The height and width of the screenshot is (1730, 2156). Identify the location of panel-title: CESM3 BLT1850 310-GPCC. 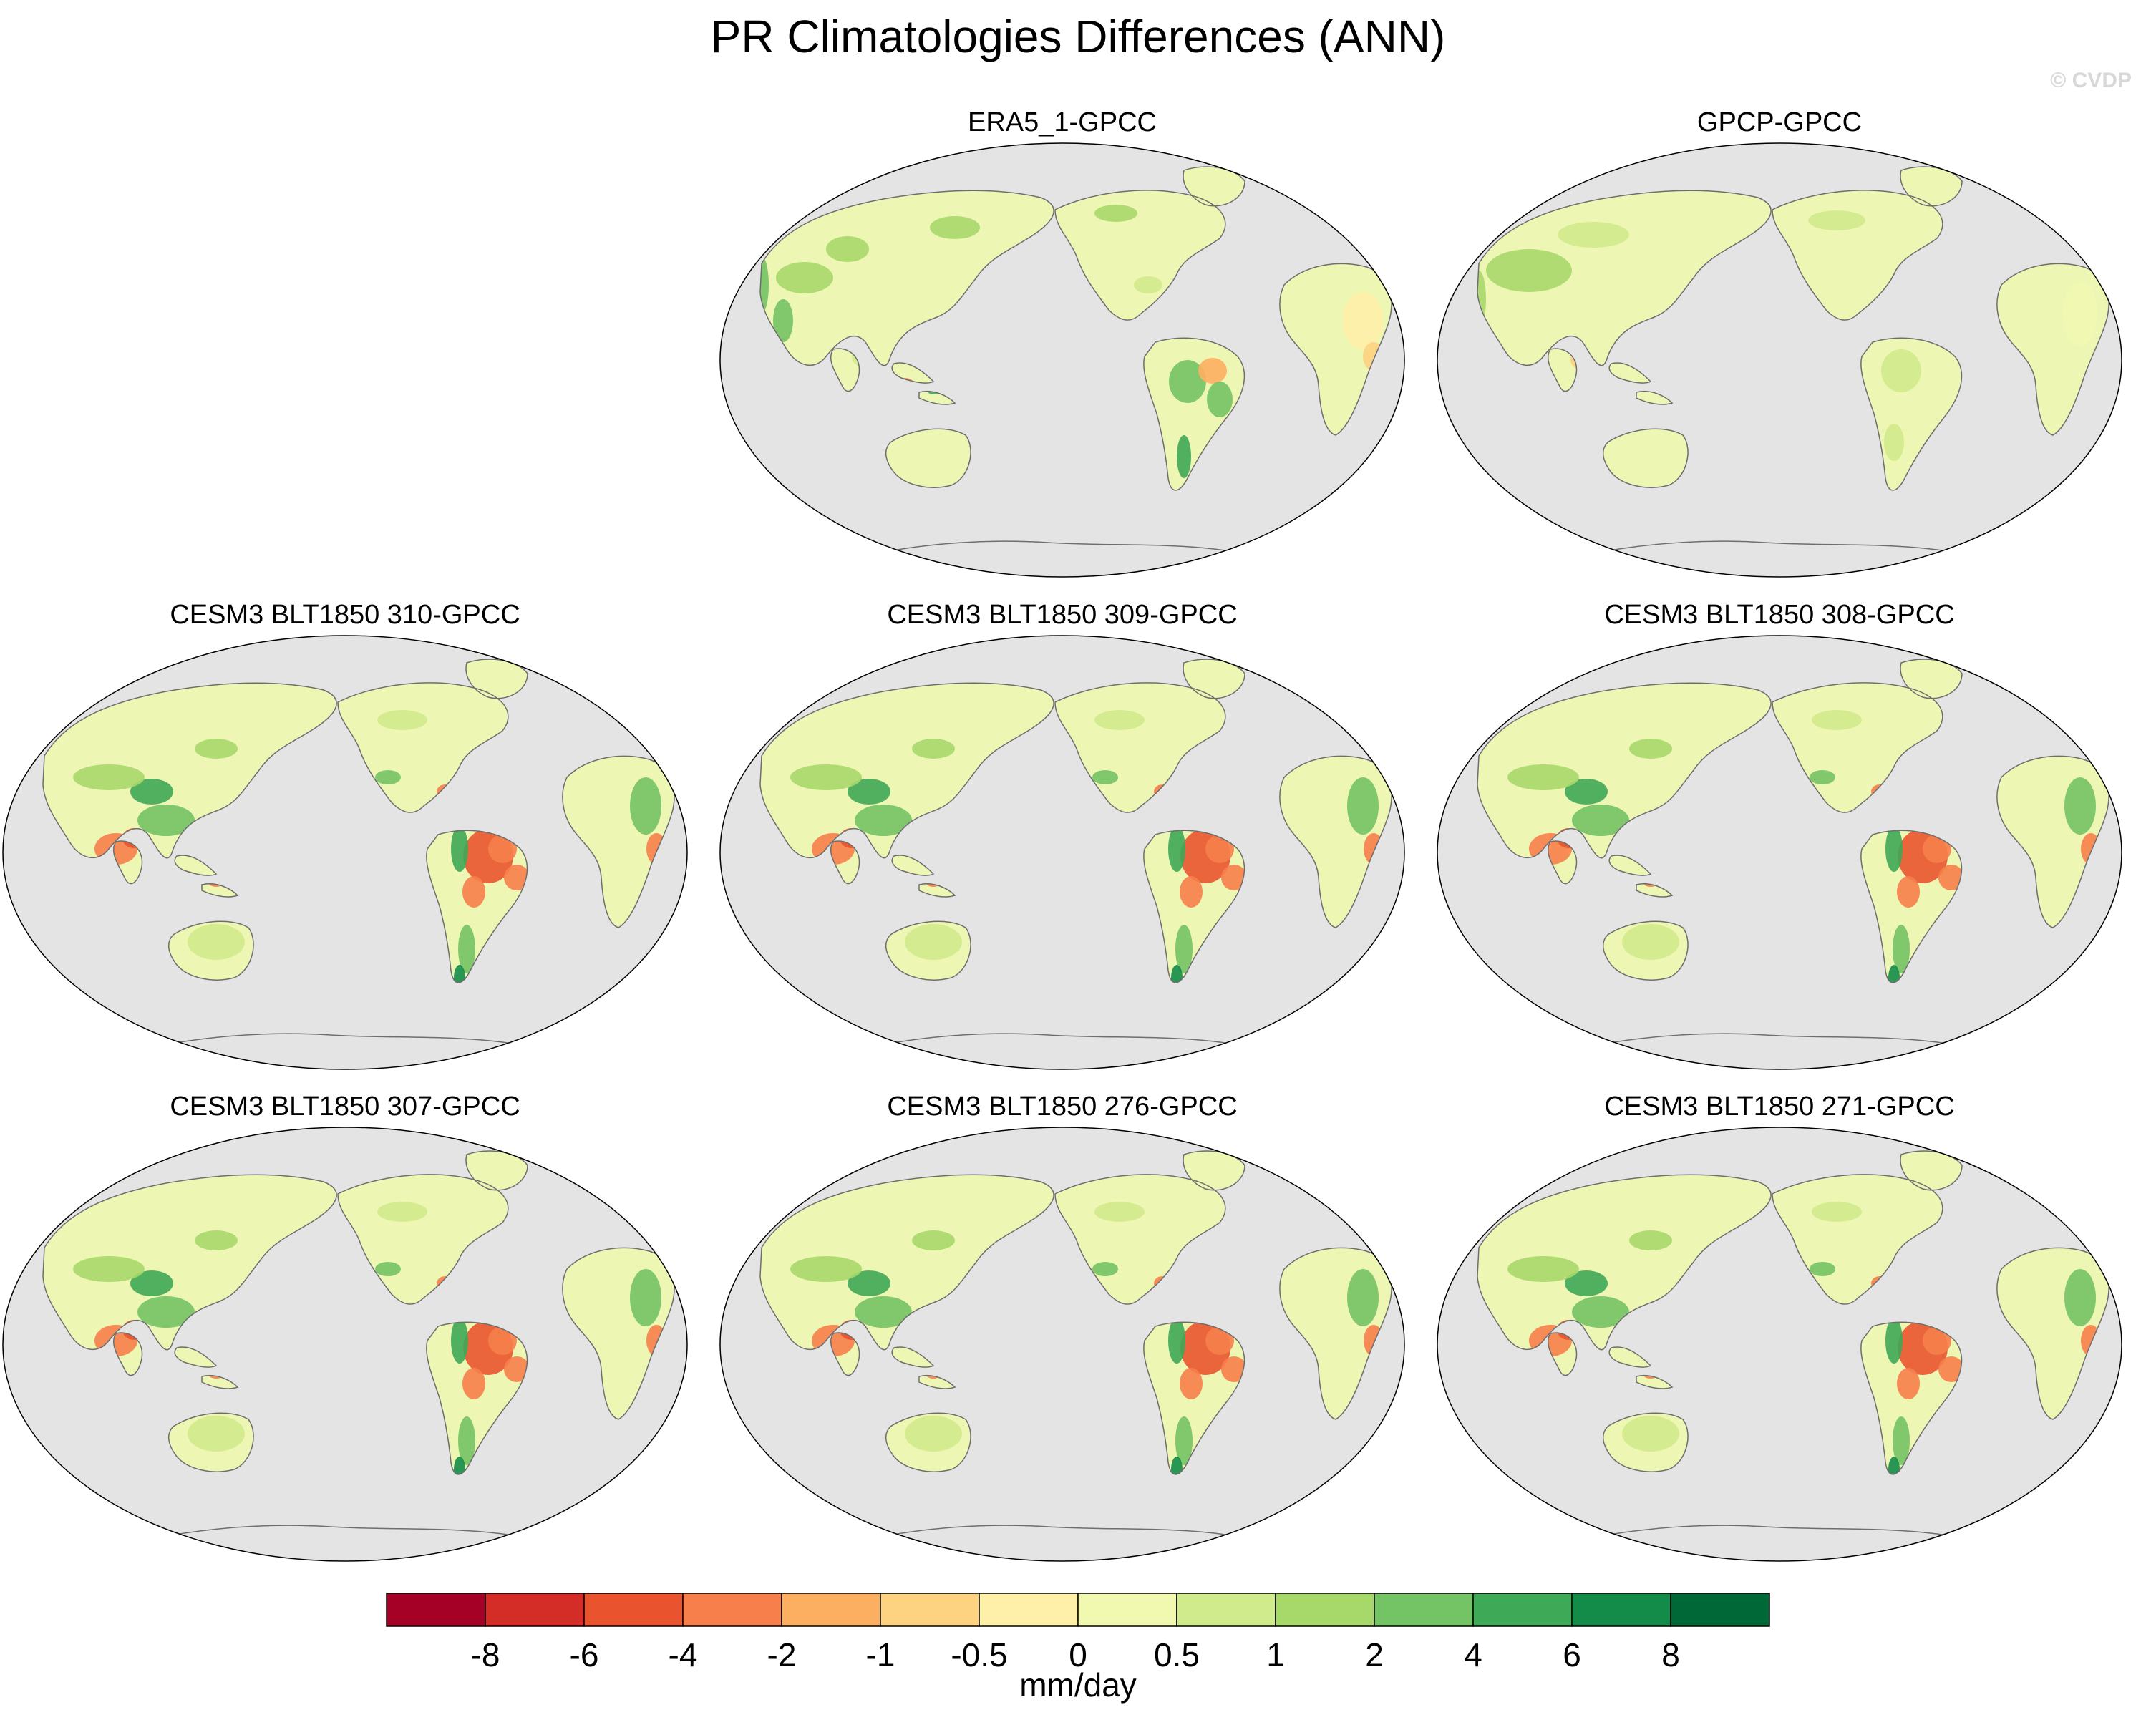
(345, 615).